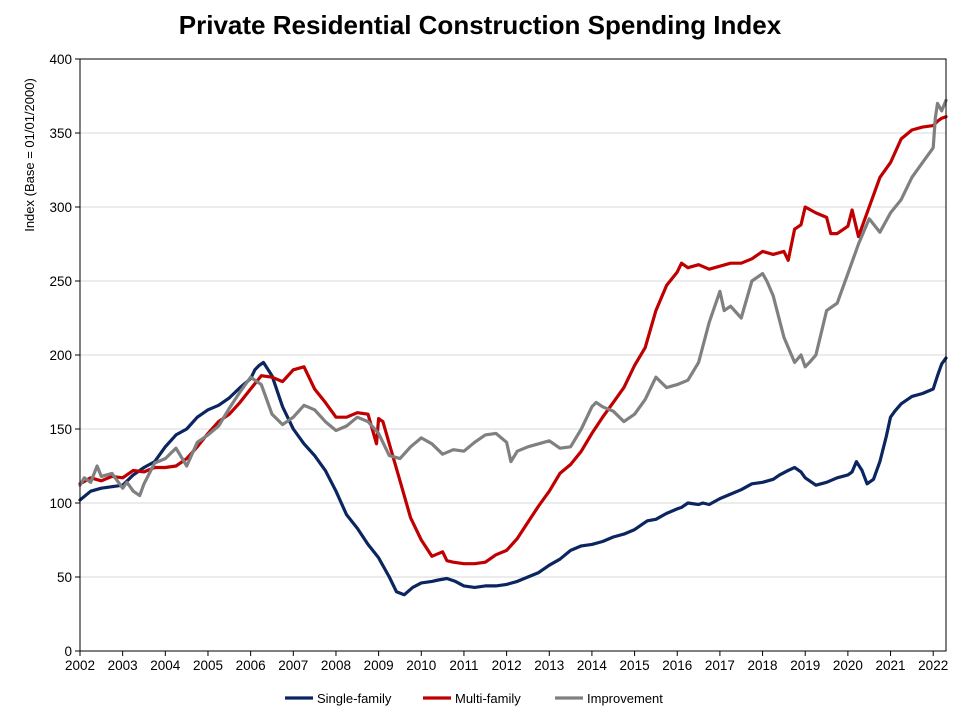 This screenshot has width=960, height=725. I want to click on x-tick-label: 2005, so click(208, 665).